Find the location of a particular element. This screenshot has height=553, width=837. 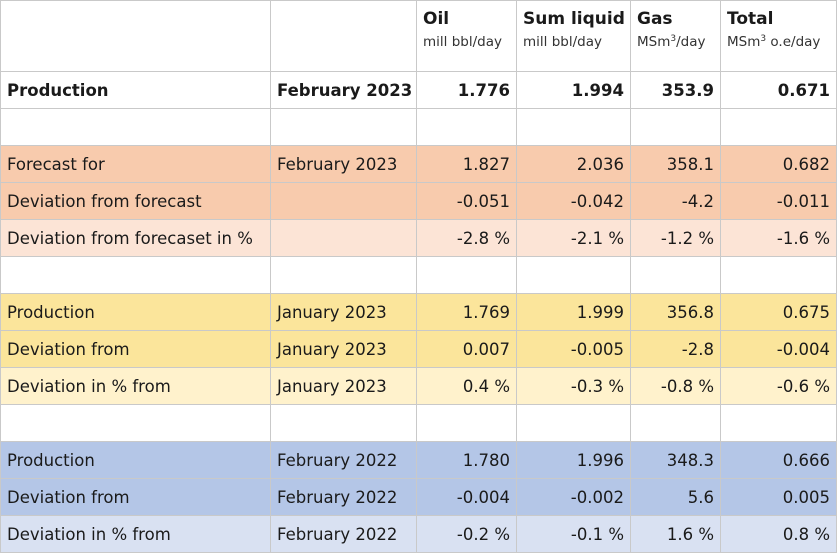

value-cell: 0.005 is located at coordinates (778, 497).